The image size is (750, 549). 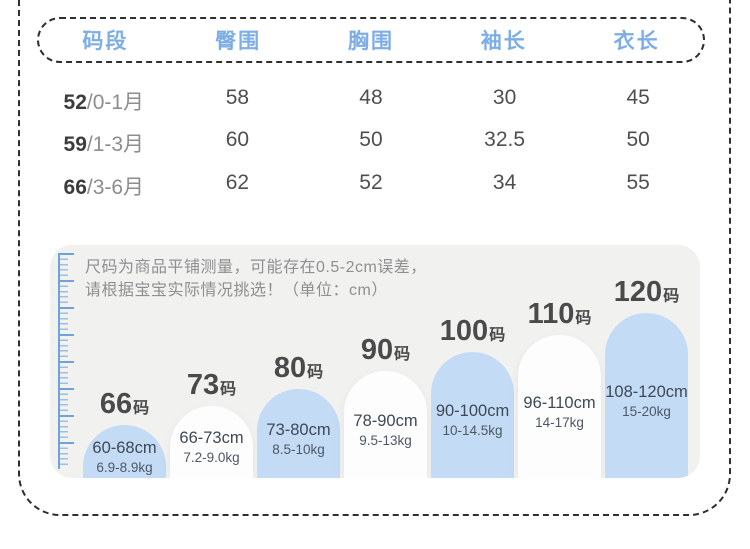 I want to click on weight-range: 7.2-9.0kg, so click(x=211, y=457).